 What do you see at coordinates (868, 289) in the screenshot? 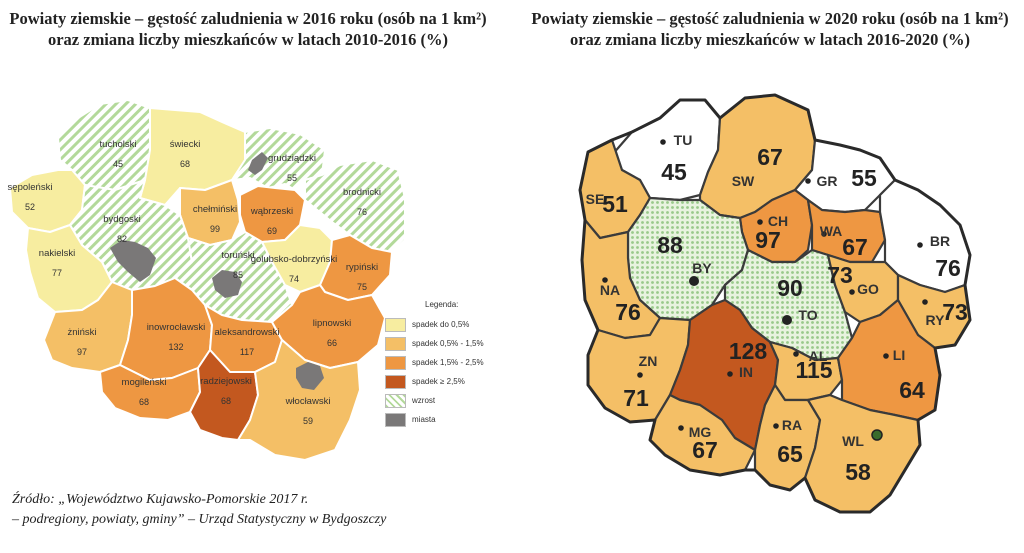
I see `district-code-label: GO` at bounding box center [868, 289].